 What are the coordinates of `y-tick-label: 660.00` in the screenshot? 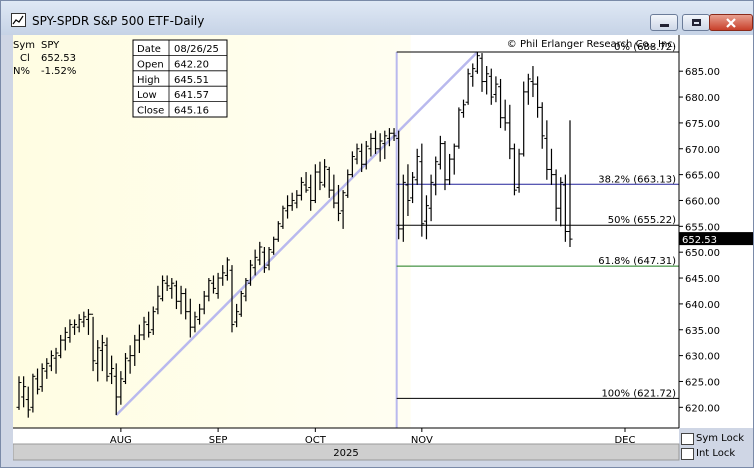 It's located at (702, 201).